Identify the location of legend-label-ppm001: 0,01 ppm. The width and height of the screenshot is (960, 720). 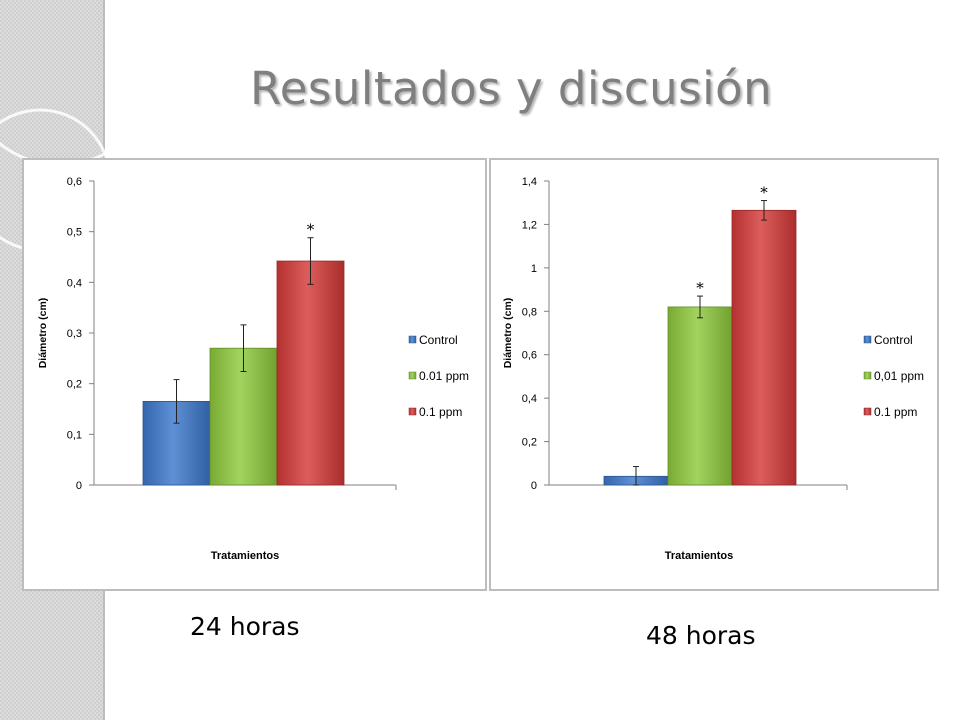
(899, 376).